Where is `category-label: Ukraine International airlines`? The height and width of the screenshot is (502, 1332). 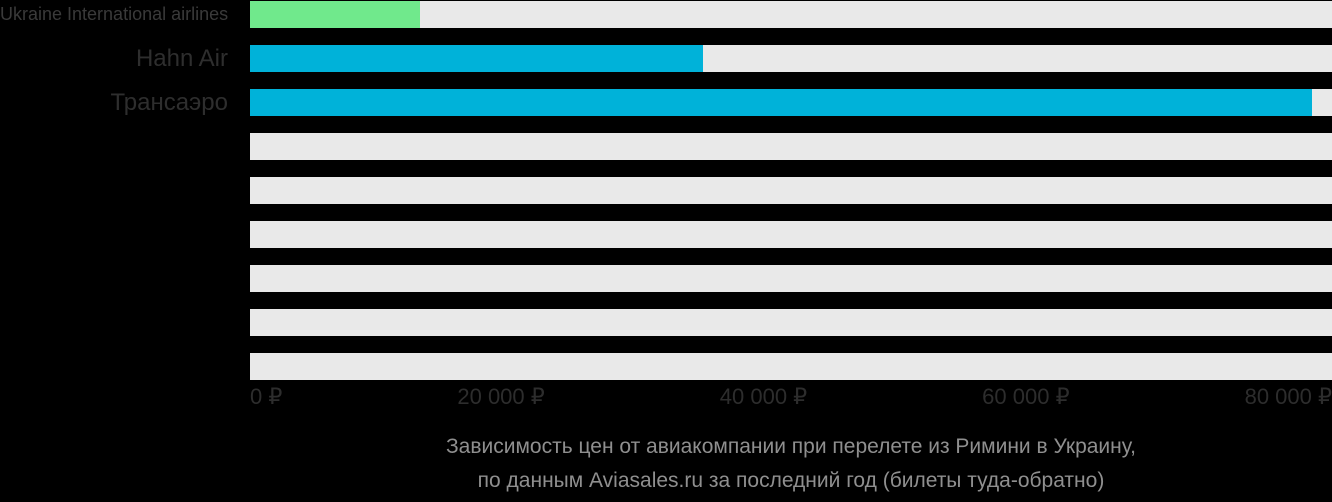 category-label: Ukraine International airlines is located at coordinates (114, 14).